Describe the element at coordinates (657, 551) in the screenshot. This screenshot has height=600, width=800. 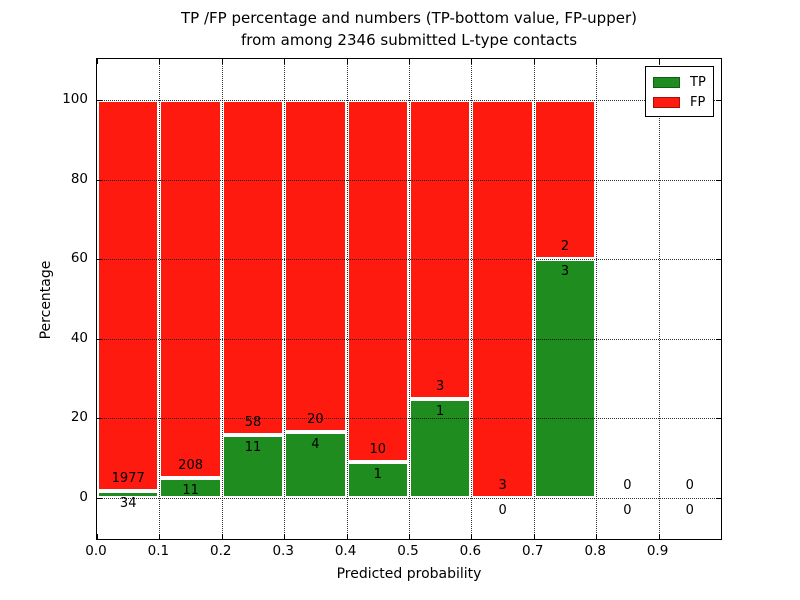
I see `x-tick-label: 0.9` at that location.